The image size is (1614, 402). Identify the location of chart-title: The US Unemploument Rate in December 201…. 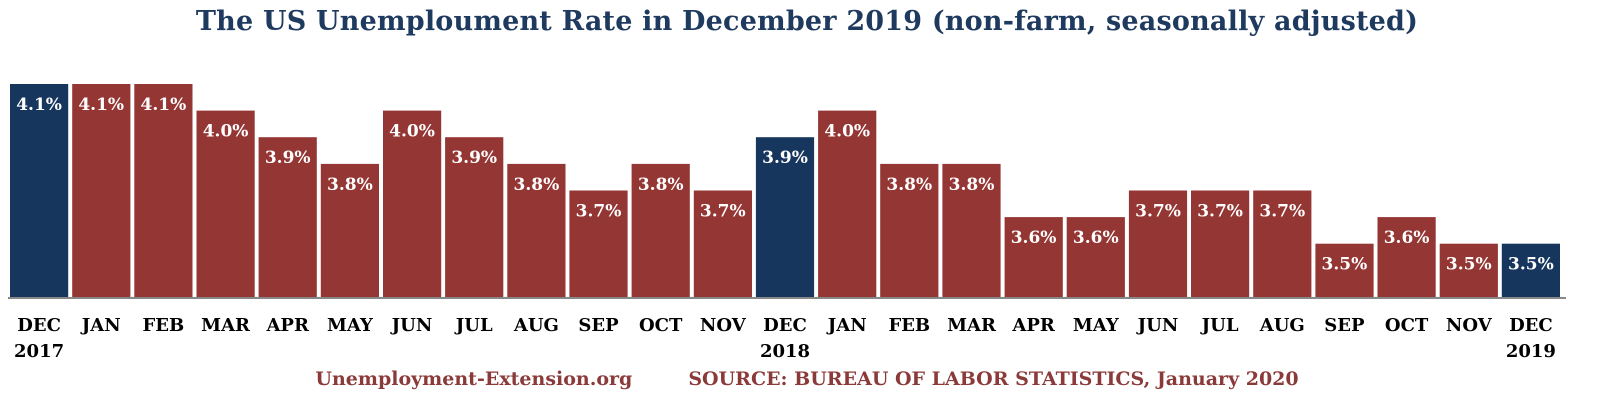
(807, 21).